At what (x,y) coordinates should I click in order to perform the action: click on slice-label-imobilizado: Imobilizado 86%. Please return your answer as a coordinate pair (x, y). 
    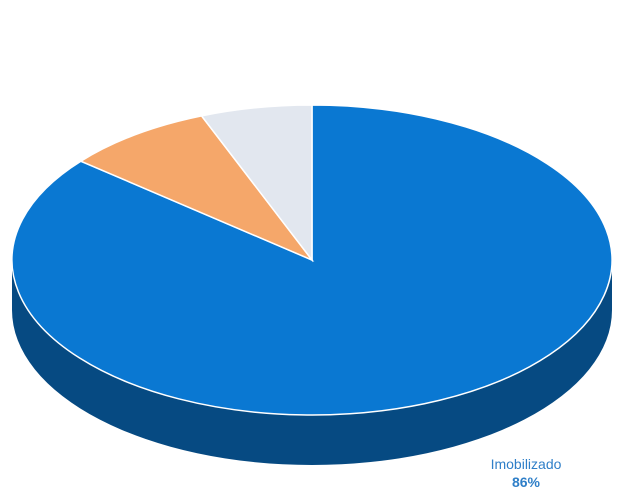
    Looking at the image, I should click on (526, 473).